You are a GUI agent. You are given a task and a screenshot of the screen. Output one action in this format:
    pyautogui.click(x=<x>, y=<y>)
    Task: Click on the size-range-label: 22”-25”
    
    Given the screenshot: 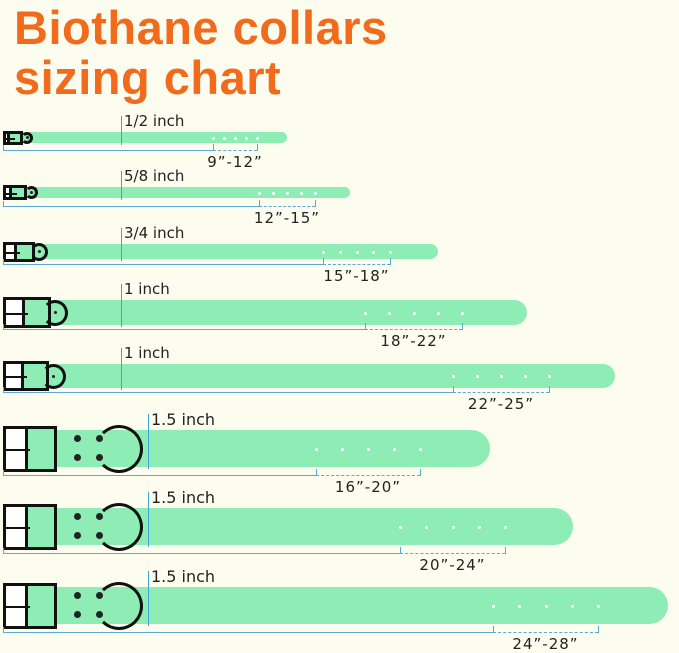 What is the action you would take?
    pyautogui.click(x=501, y=404)
    